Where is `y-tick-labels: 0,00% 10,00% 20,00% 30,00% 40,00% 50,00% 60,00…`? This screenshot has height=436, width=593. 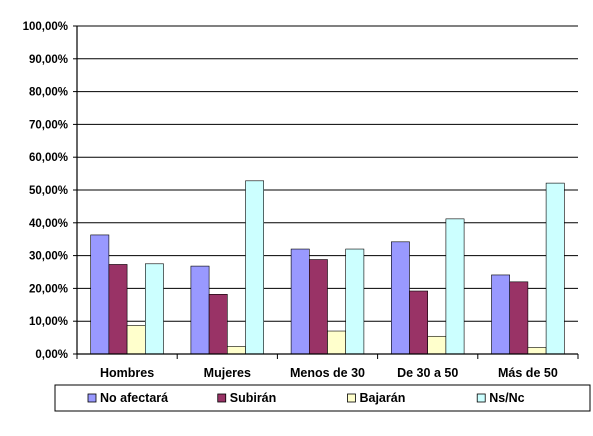 y-tick-labels: 0,00% 10,00% 20,00% 30,00% 40,00% 50,00% 60,00… is located at coordinates (45, 191).